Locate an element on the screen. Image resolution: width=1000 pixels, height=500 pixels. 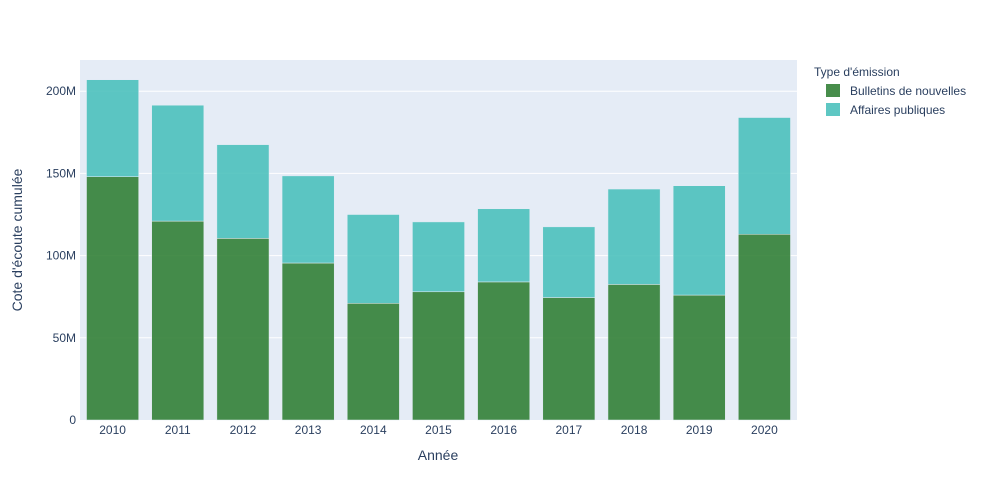
x-tick-label: 2020 is located at coordinates (764, 430).